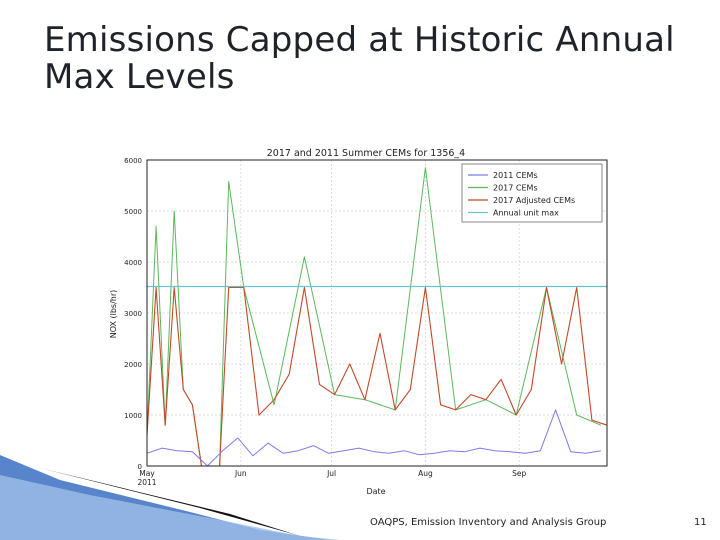  Describe the element at coordinates (425, 473) in the screenshot. I see `x-tick-label: Aug` at that location.